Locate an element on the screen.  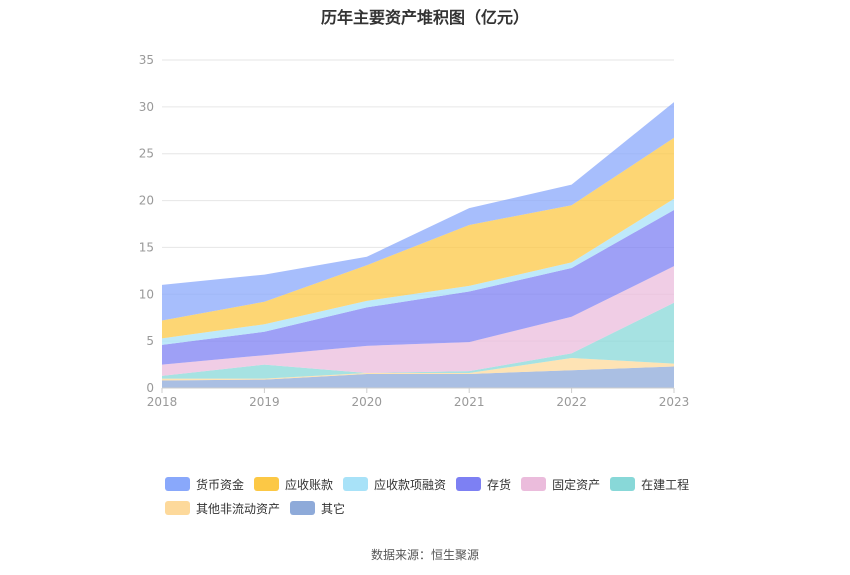
chart-title: 历年主要资产堆积图（亿元） is located at coordinates (424, 17).